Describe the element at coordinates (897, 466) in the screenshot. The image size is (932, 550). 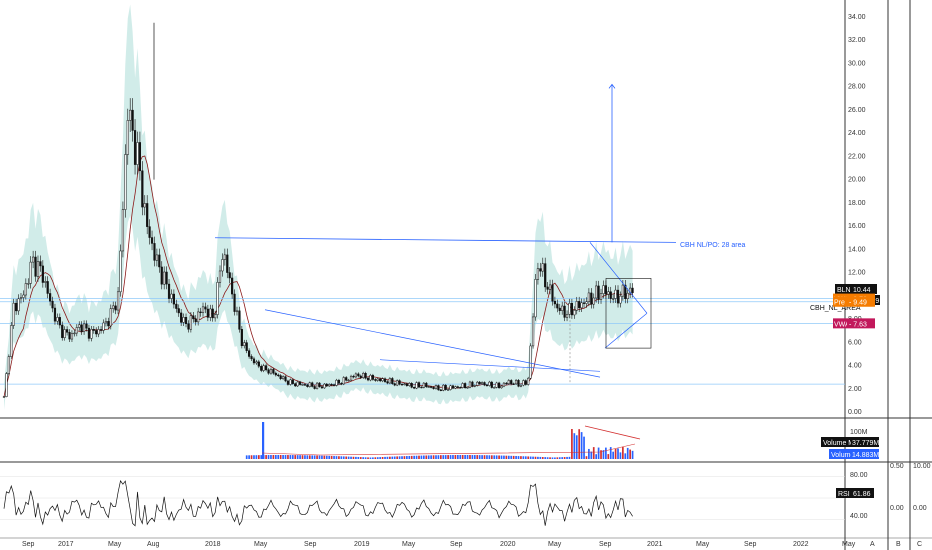
I see `right-tick: 0.50` at that location.